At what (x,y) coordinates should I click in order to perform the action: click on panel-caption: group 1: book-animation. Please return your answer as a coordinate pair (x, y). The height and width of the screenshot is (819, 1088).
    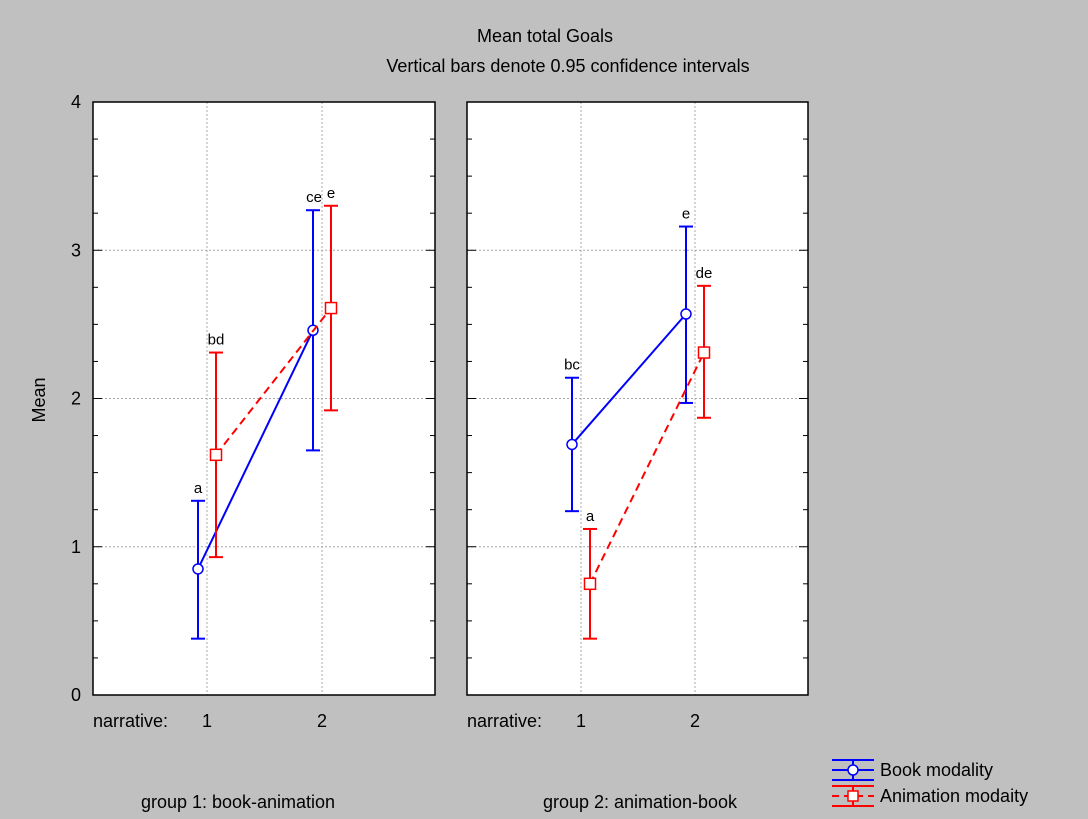
    Looking at the image, I should click on (238, 802).